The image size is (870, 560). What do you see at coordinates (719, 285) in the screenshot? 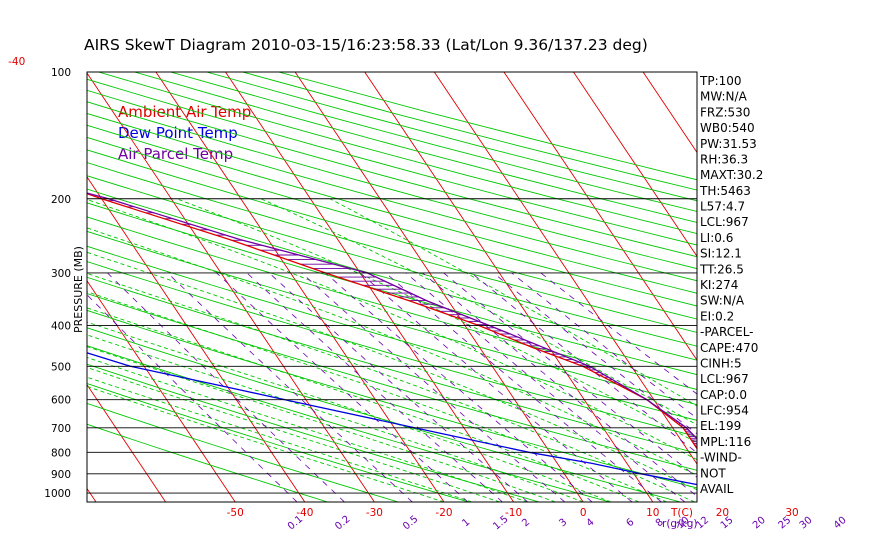
I see `index-item: KI:274` at bounding box center [719, 285].